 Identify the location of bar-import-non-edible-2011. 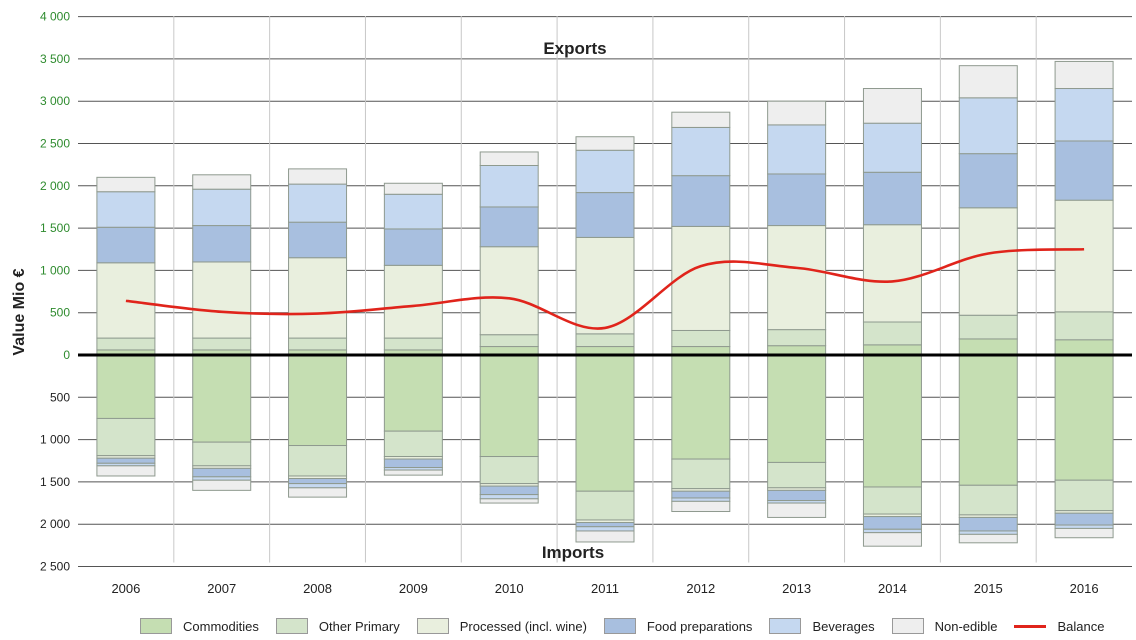
(605, 536).